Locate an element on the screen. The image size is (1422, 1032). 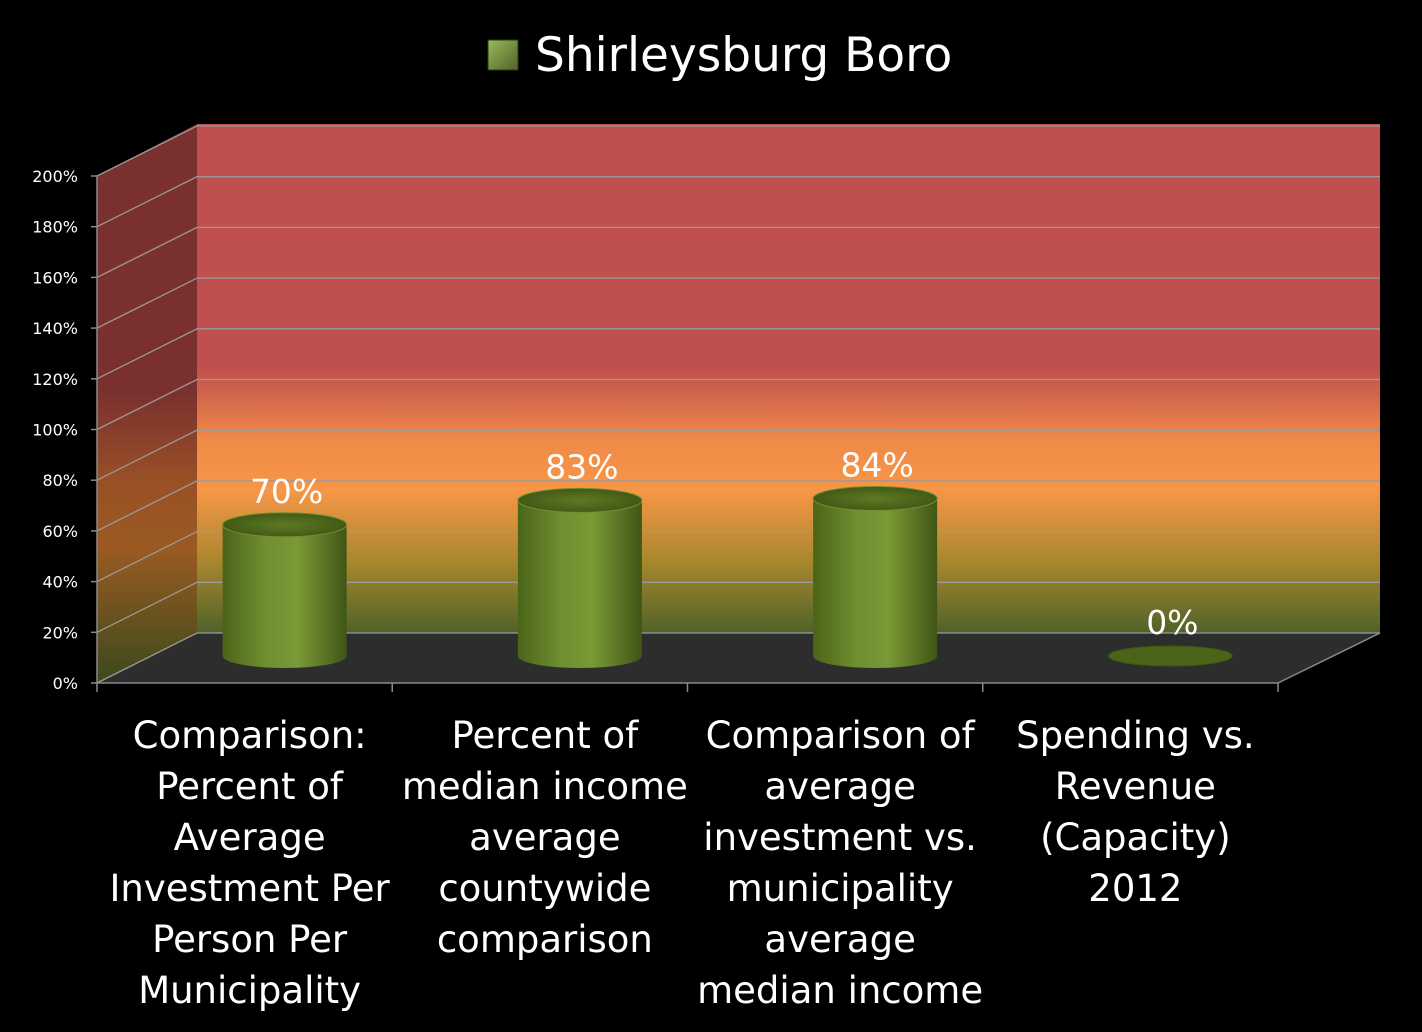
bars is located at coordinates (727, 577).